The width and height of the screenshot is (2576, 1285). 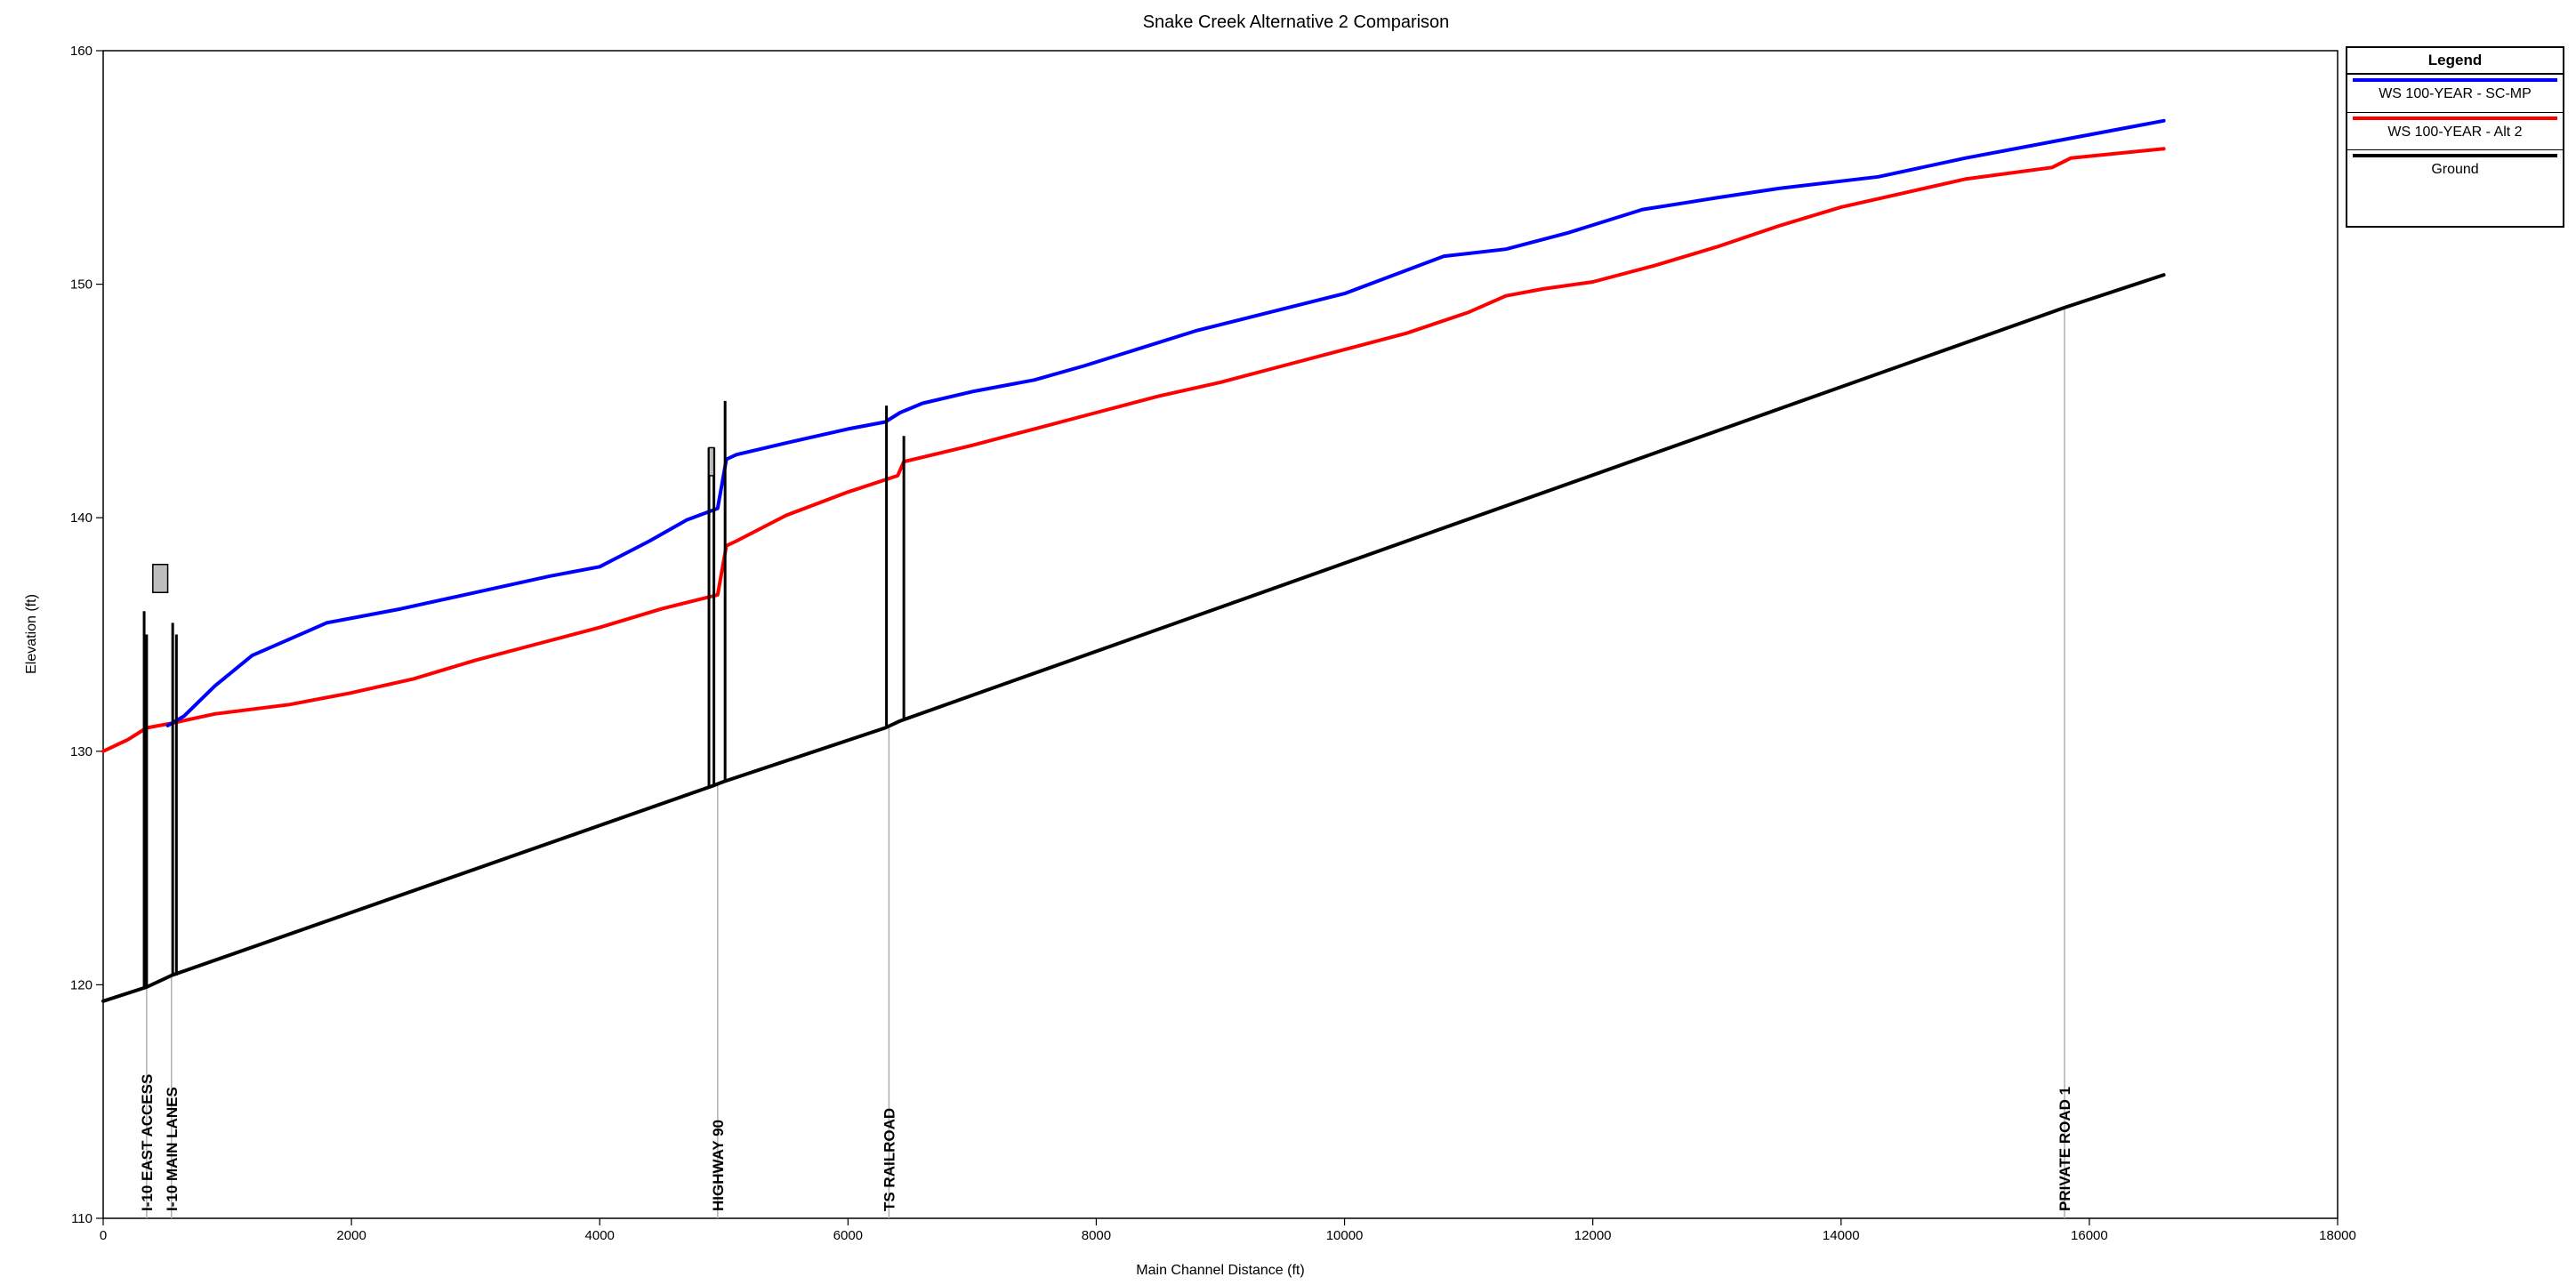 I want to click on structure-label: I-10 MAIN LANES, so click(x=172, y=1149).